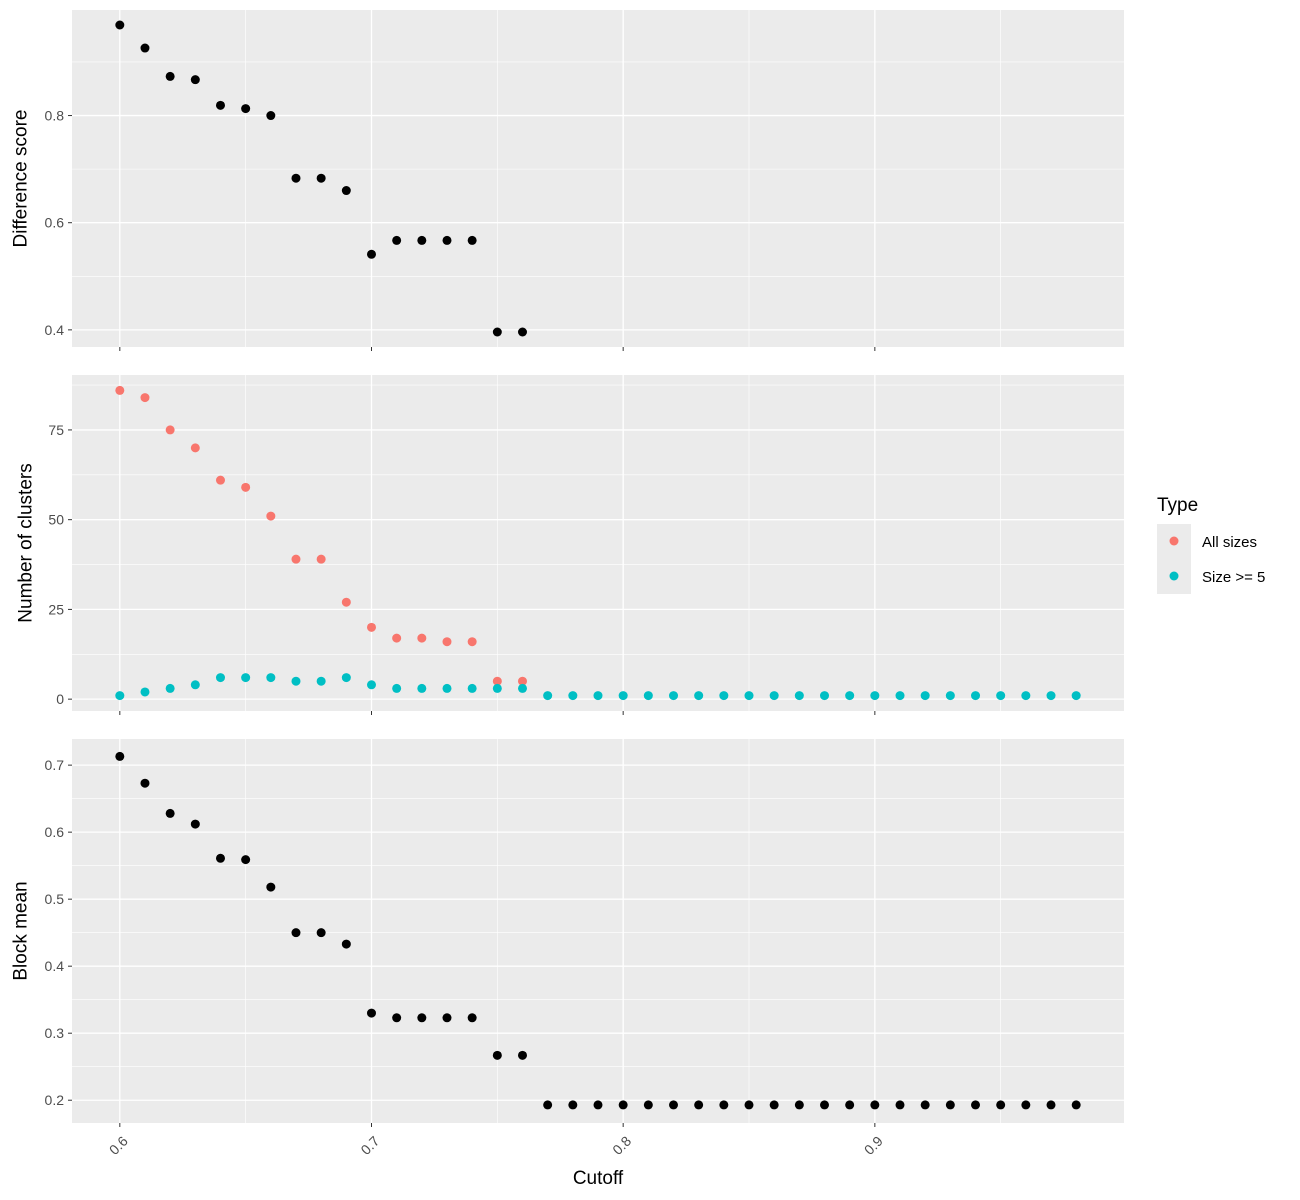 This screenshot has width=1300, height=1200. What do you see at coordinates (21, 930) in the screenshot?
I see `y-axis-title-block-mean: Block mean` at bounding box center [21, 930].